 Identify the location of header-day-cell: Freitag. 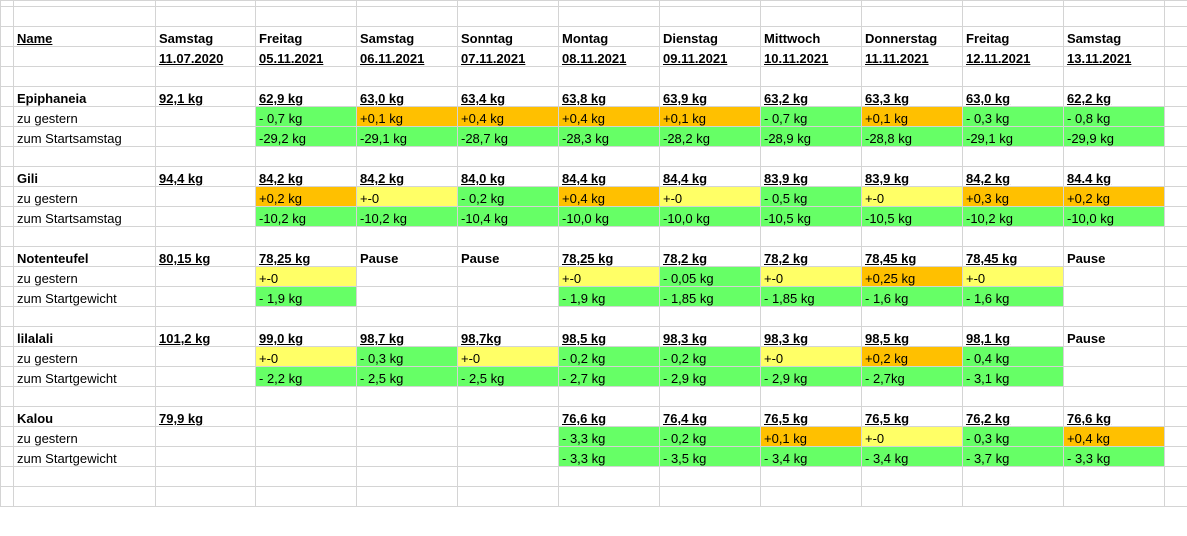
(1013, 36).